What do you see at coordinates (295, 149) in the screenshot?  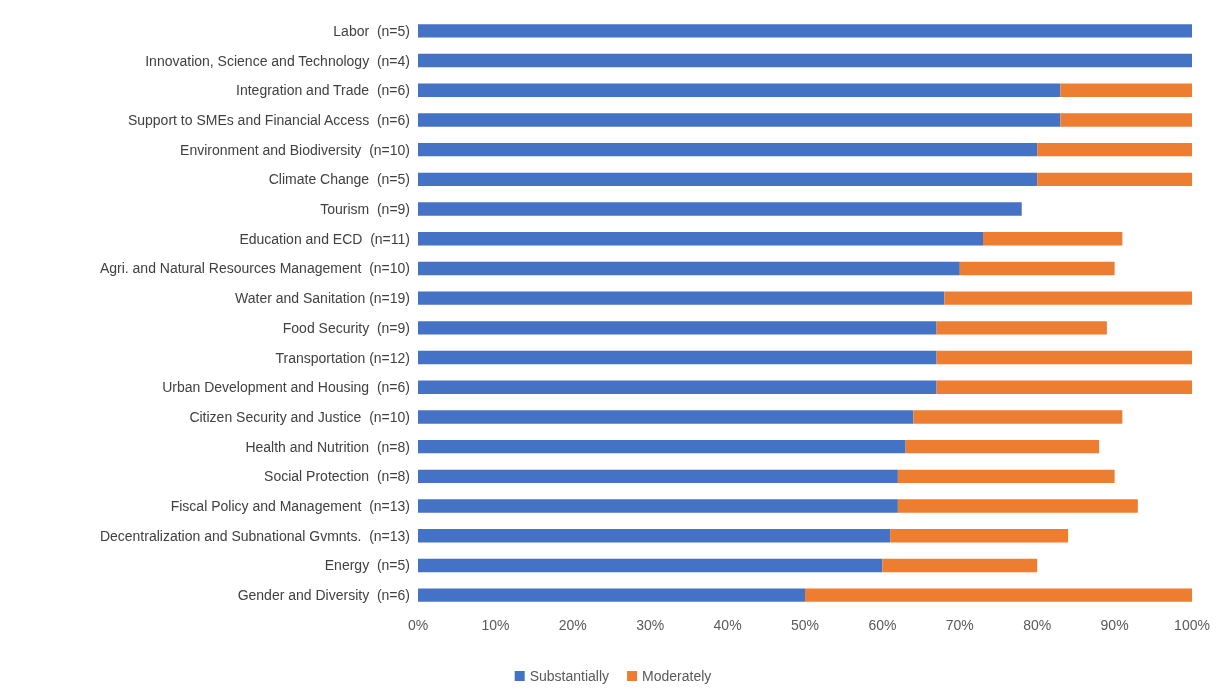 I see `y-tick-label: Environment and Biodiversity (n=10)` at bounding box center [295, 149].